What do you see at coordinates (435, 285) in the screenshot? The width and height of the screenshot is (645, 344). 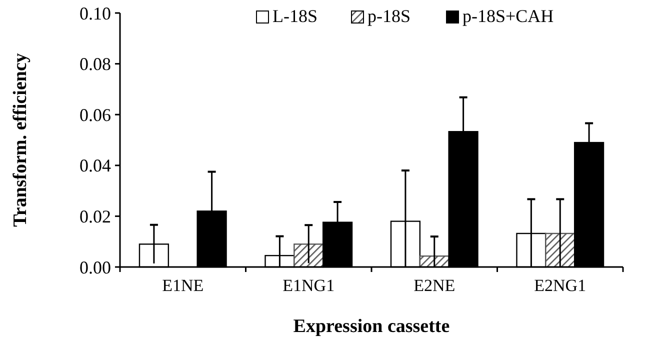 I see `x-tick-label: E2NE` at bounding box center [435, 285].